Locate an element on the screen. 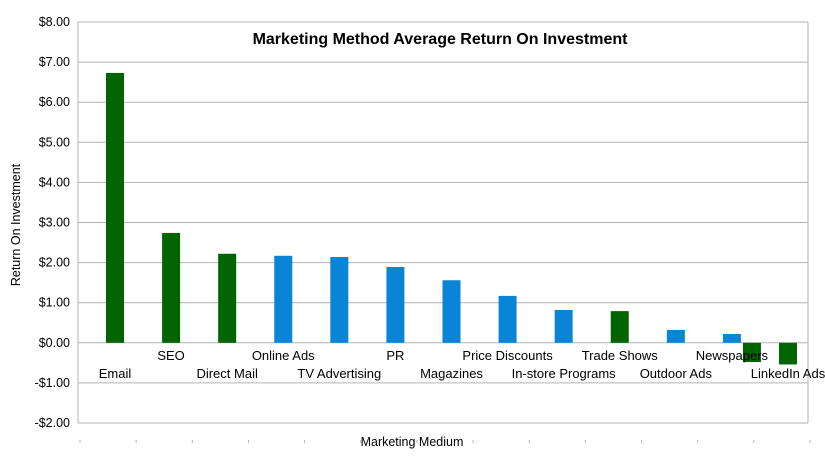 Image resolution: width=825 pixels, height=458 pixels. x-category-label: Trade Shows is located at coordinates (620, 355).